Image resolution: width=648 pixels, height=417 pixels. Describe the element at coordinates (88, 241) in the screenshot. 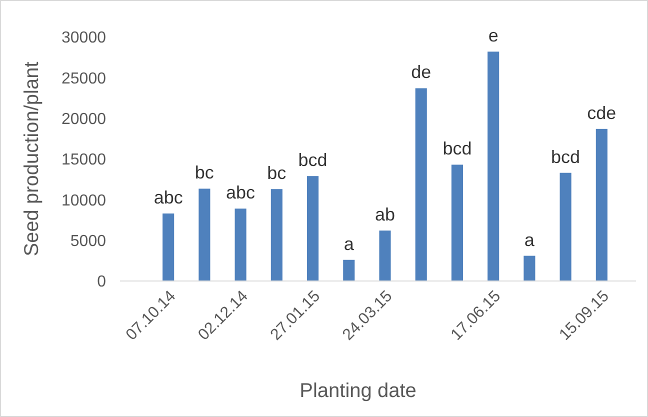

I see `y-tick-label: 5000` at that location.